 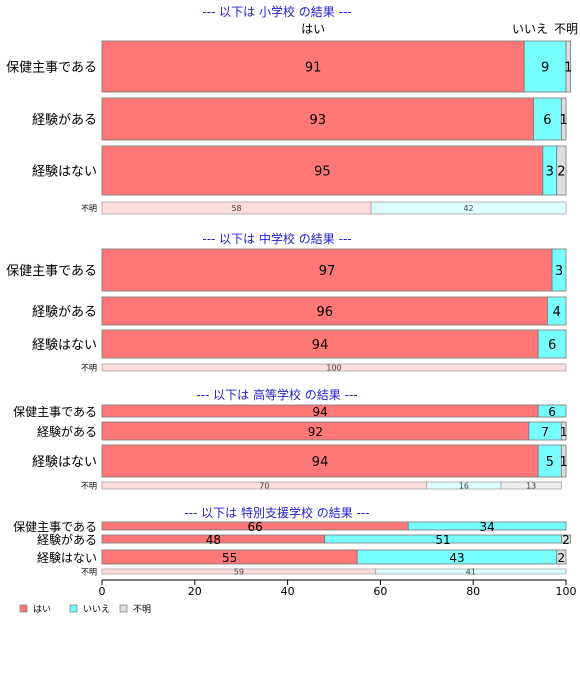 I want to click on panel-title: --- 以下は 中学校 の結果 ---, so click(x=276, y=238).